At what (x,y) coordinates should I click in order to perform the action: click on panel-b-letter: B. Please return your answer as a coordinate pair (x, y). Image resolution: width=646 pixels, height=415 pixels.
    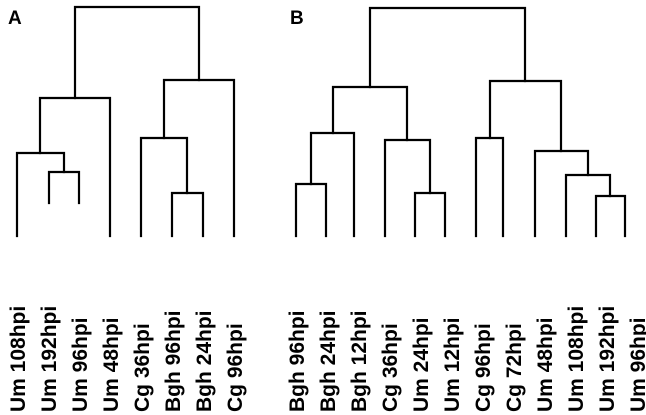
    Looking at the image, I should click on (297, 18).